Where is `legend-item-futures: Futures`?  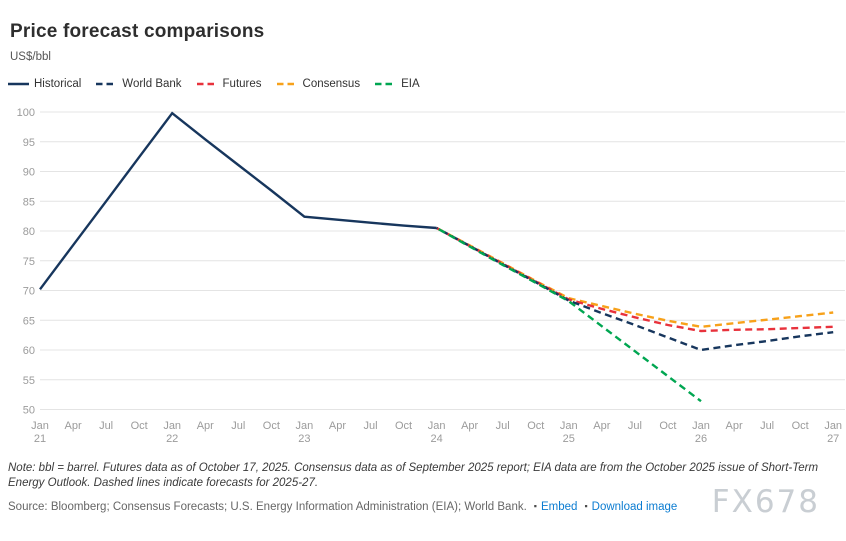 legend-item-futures: Futures is located at coordinates (229, 84).